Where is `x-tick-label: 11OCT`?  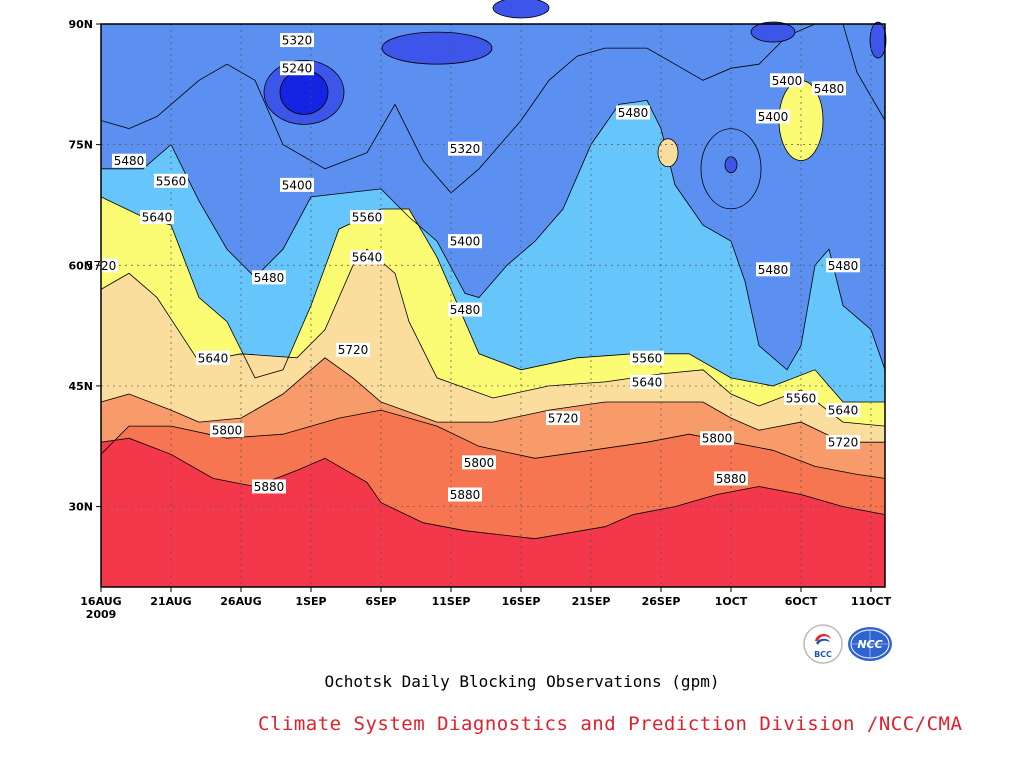 x-tick-label: 11OCT is located at coordinates (871, 601).